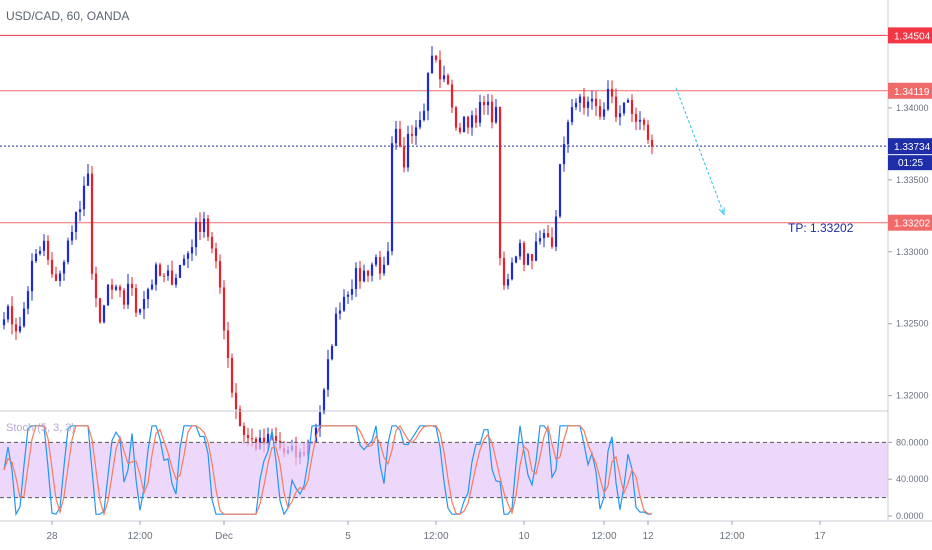  What do you see at coordinates (821, 228) in the screenshot?
I see `tp-annotation: TP: 1.33202` at bounding box center [821, 228].